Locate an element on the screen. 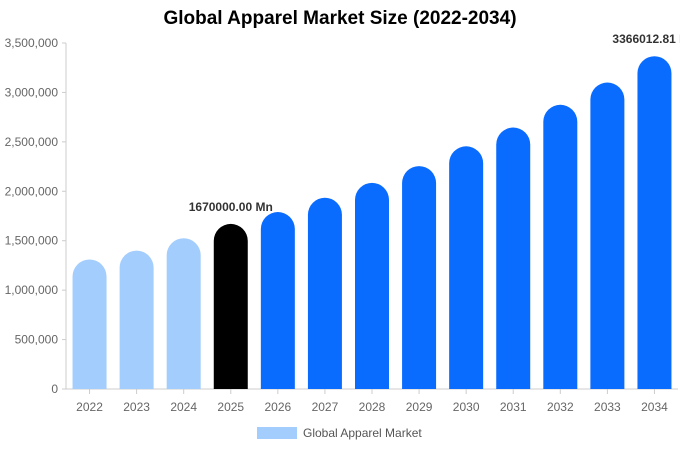  y-tick-label: 1,000,000 is located at coordinates (32, 290).